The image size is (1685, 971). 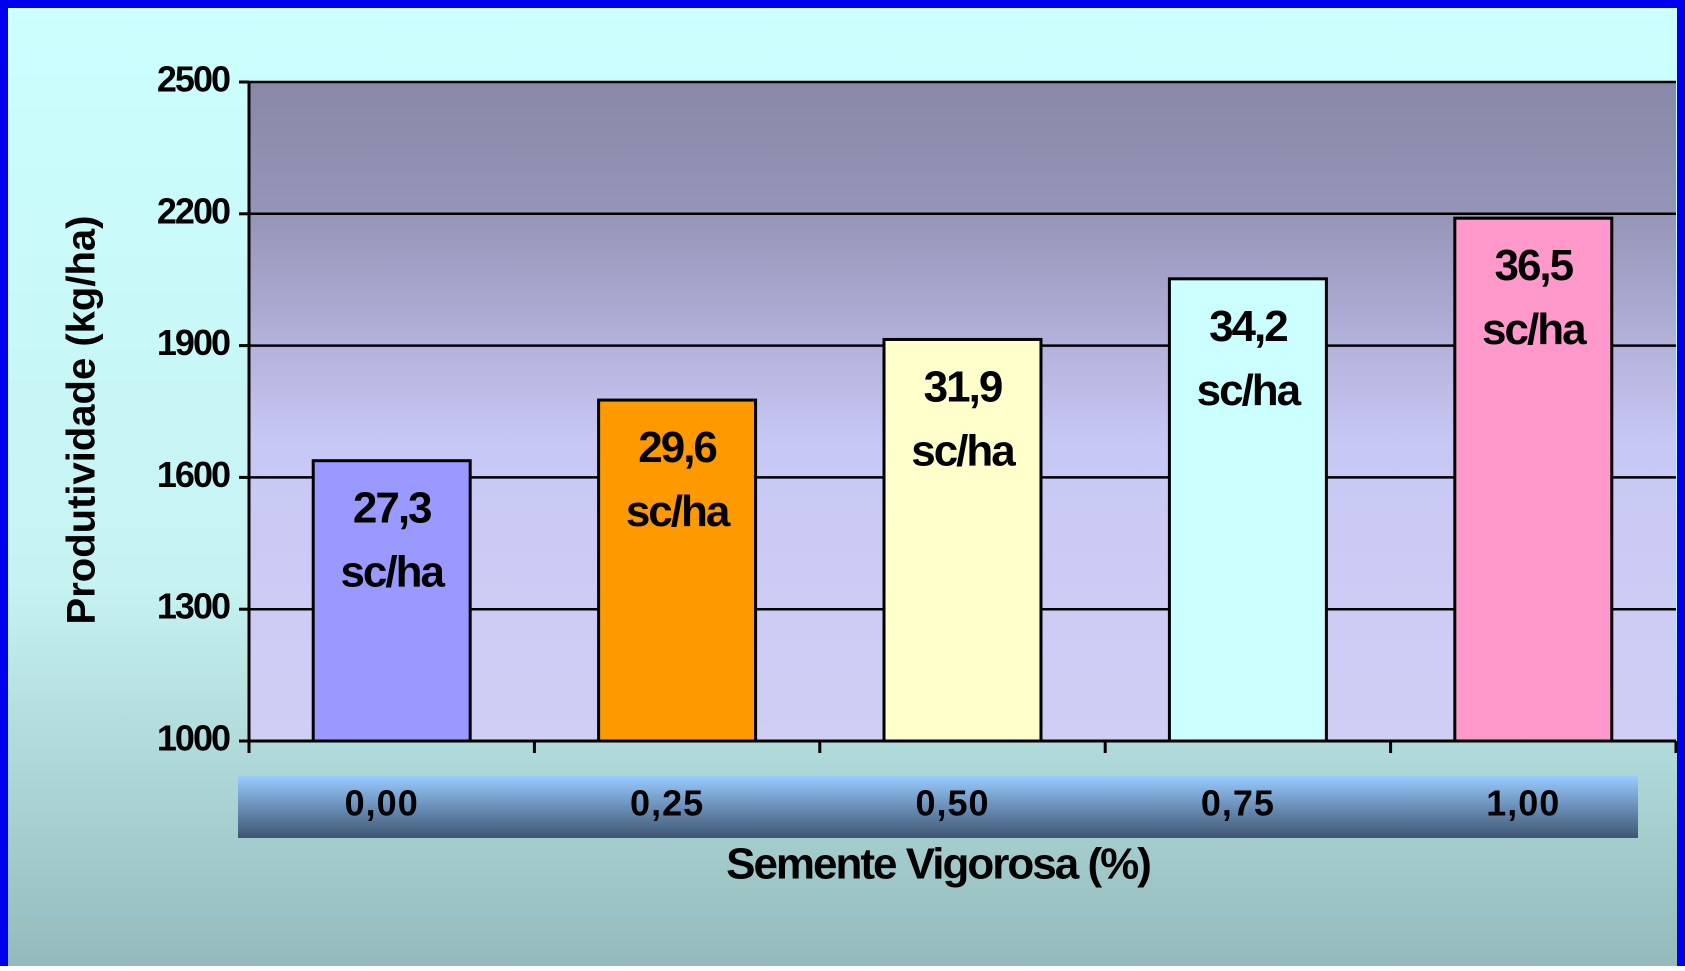 What do you see at coordinates (1249, 357) in the screenshot?
I see `value-label: 34,2 sc/ha` at bounding box center [1249, 357].